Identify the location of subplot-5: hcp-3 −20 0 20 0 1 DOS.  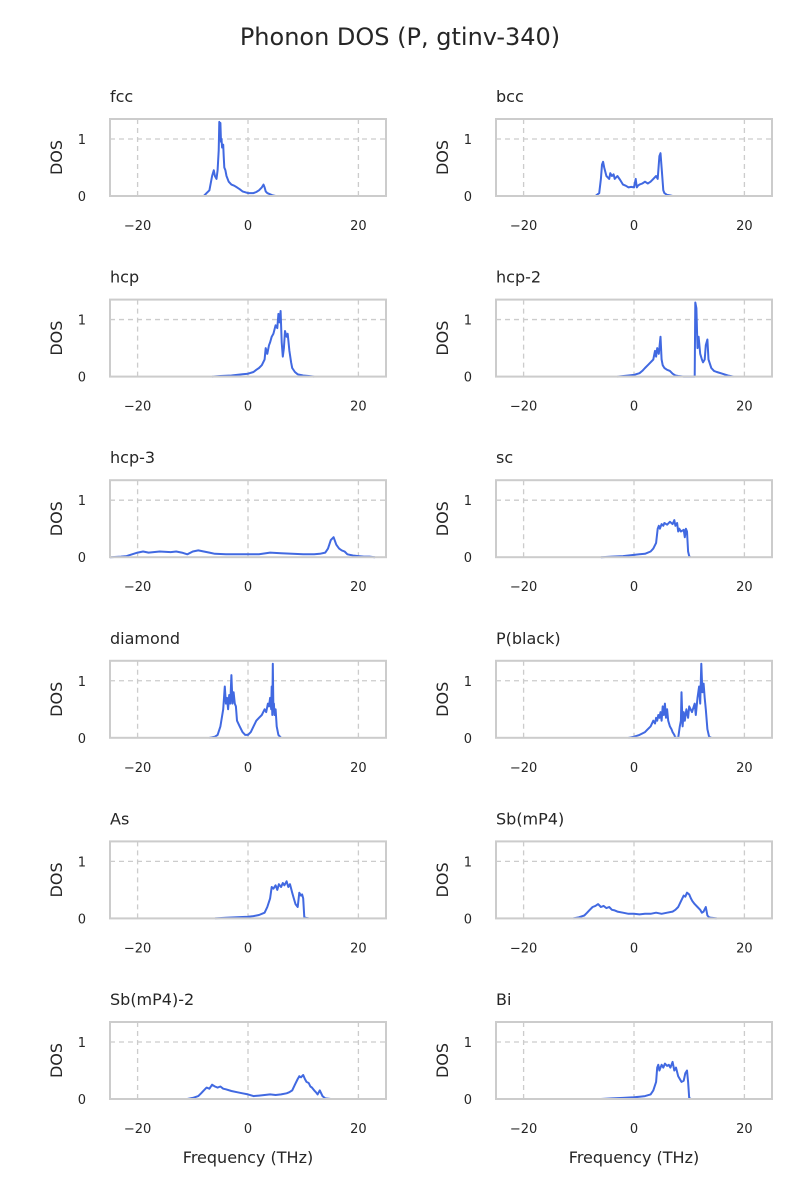
(217, 521).